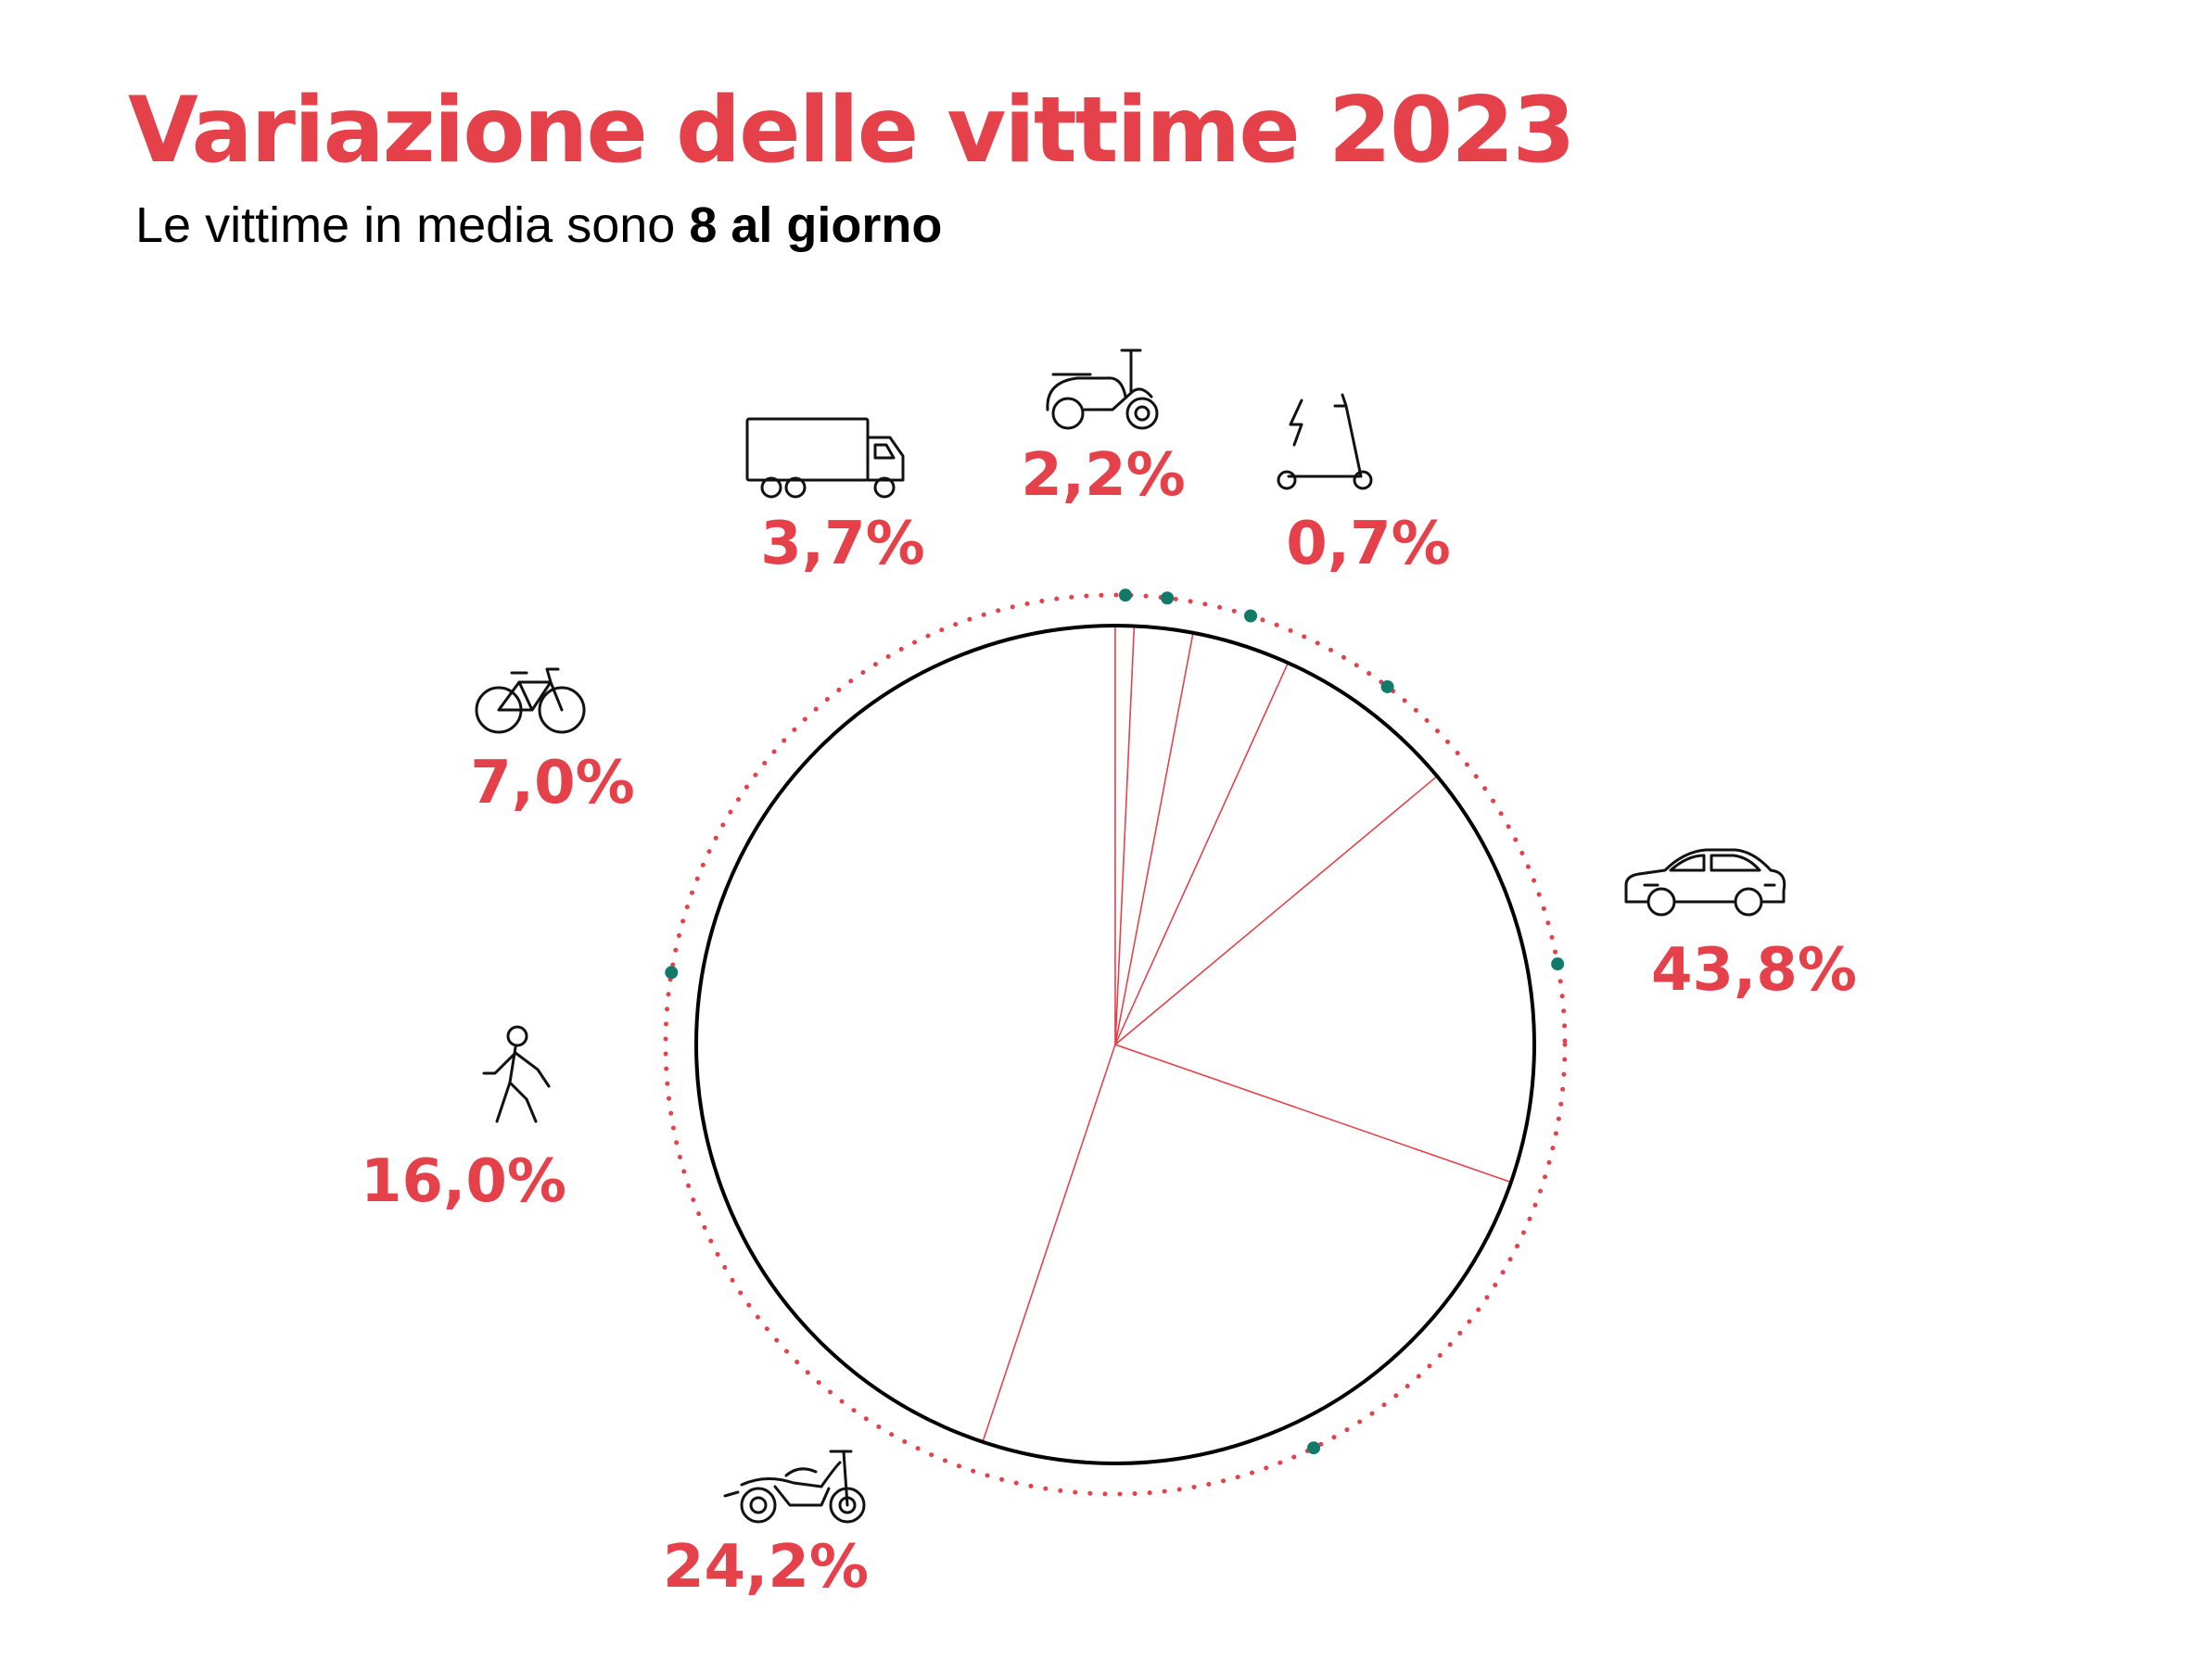 The image size is (2212, 1659). Describe the element at coordinates (1102, 389) in the screenshot. I see `scooter-icon` at that location.